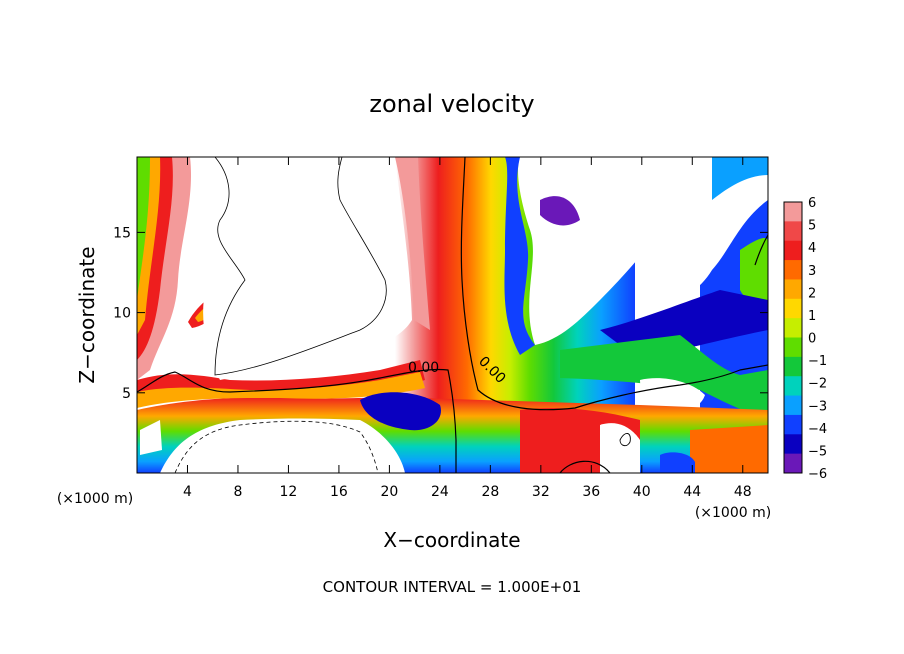 The width and height of the screenshot is (904, 654). What do you see at coordinates (812, 316) in the screenshot?
I see `colorbar-label: 1` at bounding box center [812, 316].